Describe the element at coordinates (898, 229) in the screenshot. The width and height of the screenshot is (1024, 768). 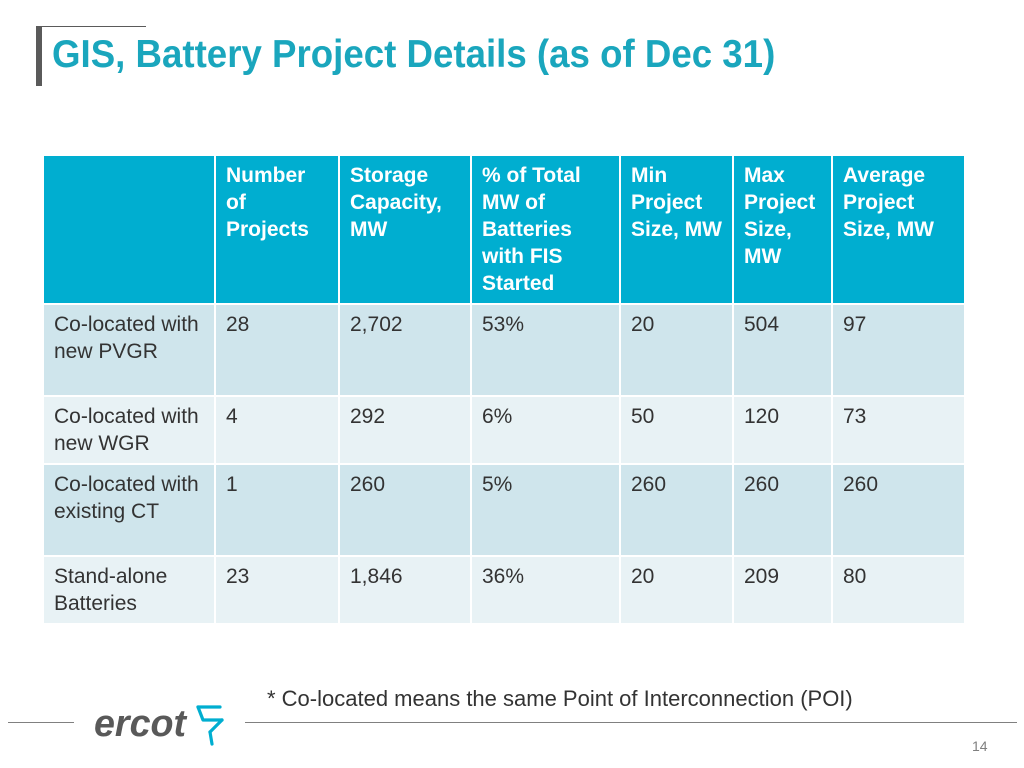
I see `header-cell-average-size: Average Project Size, MW` at that location.